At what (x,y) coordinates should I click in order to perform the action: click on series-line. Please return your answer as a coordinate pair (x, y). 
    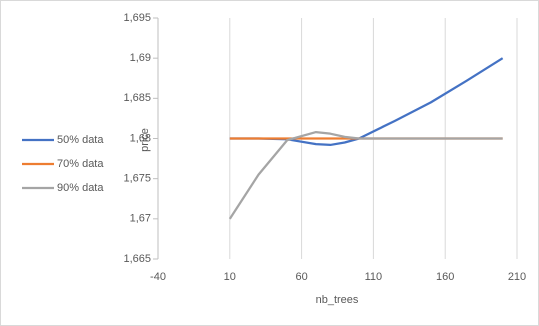
    Looking at the image, I should click on (365, 175).